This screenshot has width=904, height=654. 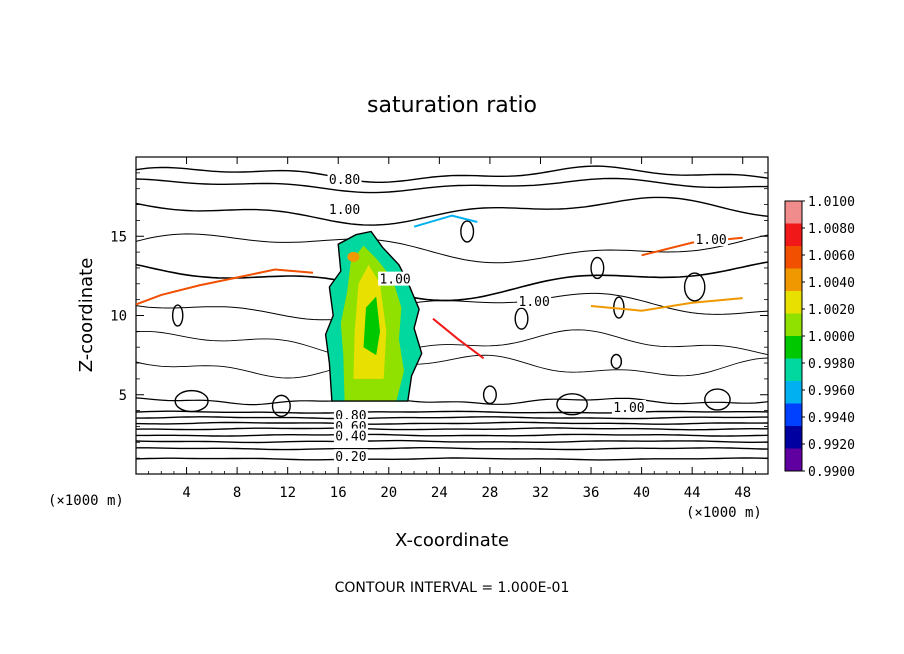 I want to click on x-tick-label: 16, so click(x=338, y=493).